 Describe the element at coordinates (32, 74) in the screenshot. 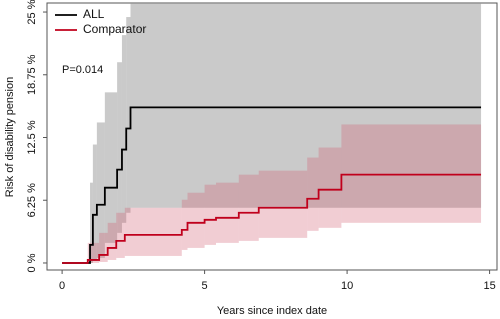

I see `y-tick-label: 18.75 %` at that location.